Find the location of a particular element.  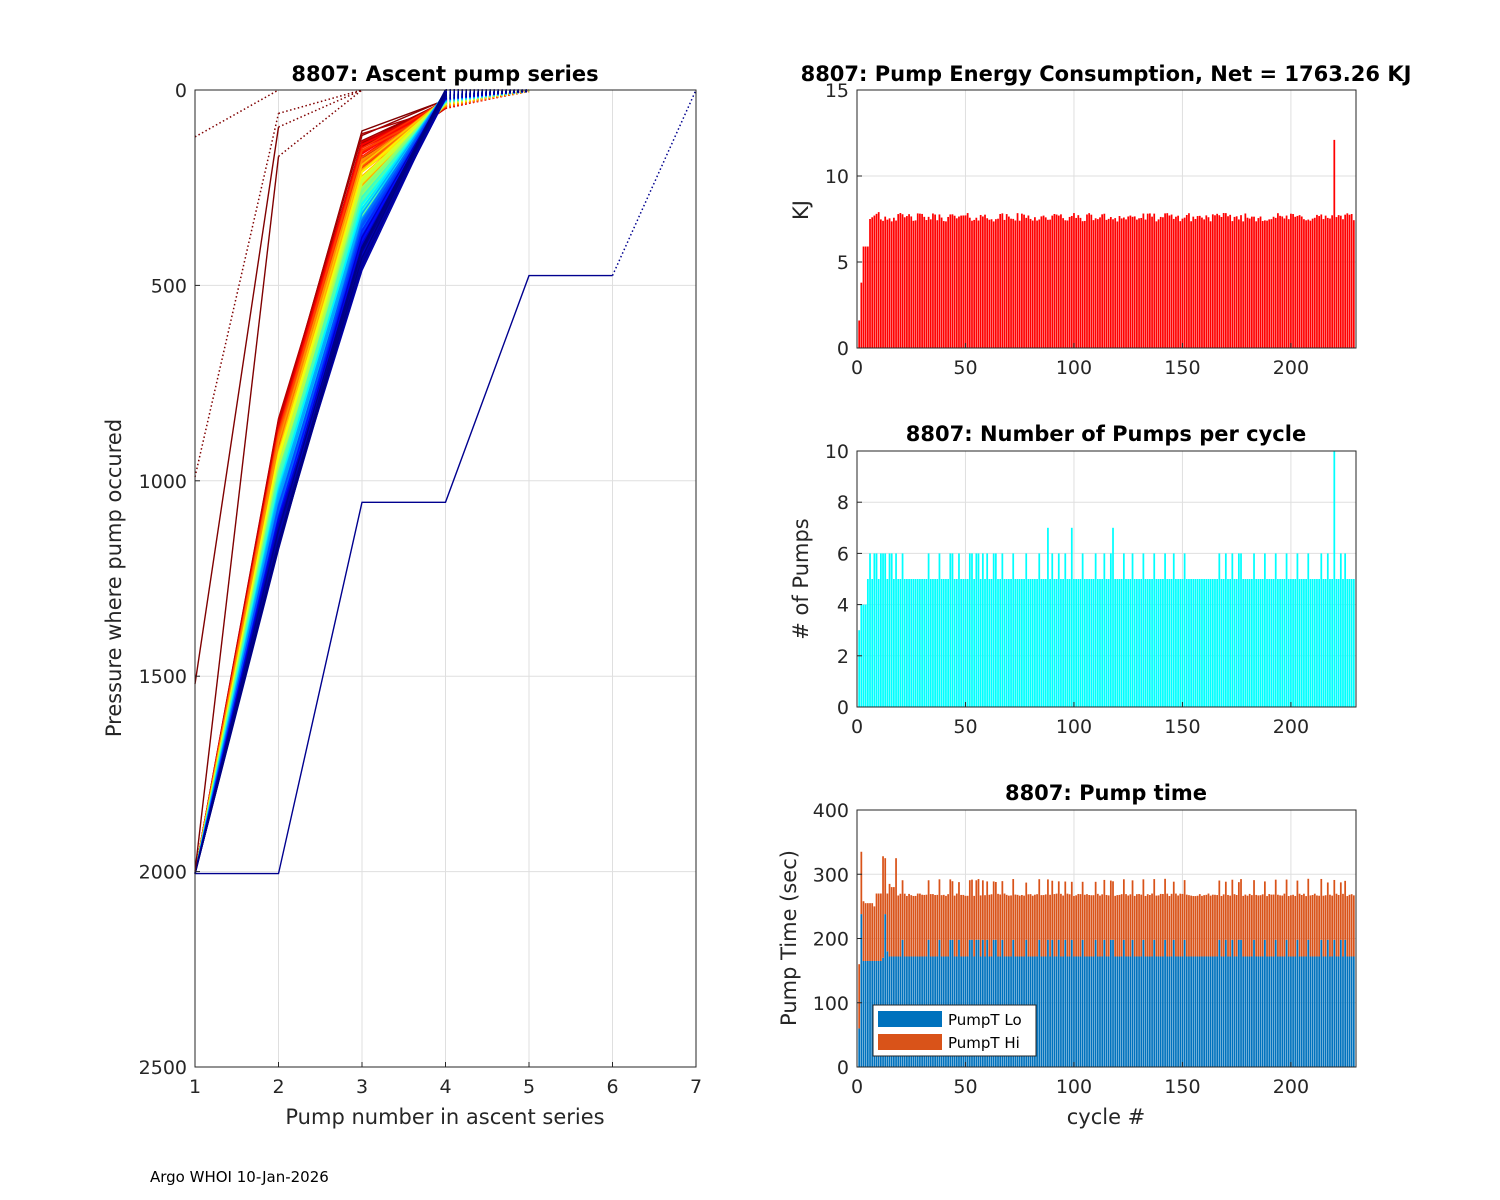

ascent-early-profile-tail is located at coordinates (320, 123).